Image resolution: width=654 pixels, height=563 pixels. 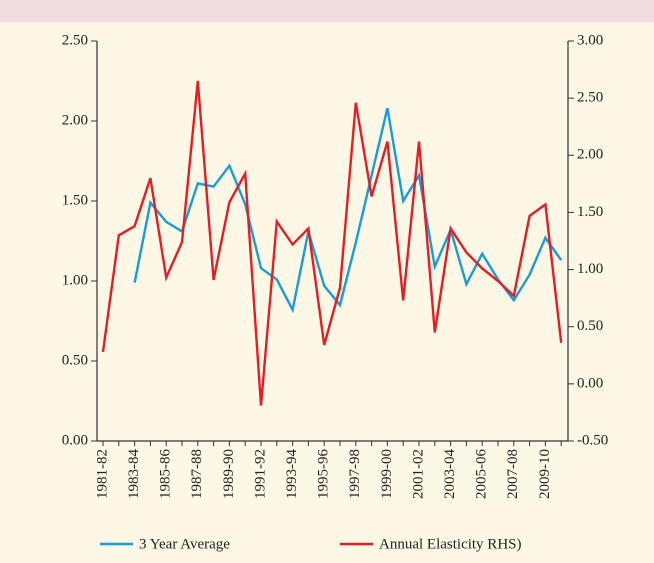 What do you see at coordinates (590, 40) in the screenshot?
I see `y2-tick-label: 3.00` at bounding box center [590, 40].